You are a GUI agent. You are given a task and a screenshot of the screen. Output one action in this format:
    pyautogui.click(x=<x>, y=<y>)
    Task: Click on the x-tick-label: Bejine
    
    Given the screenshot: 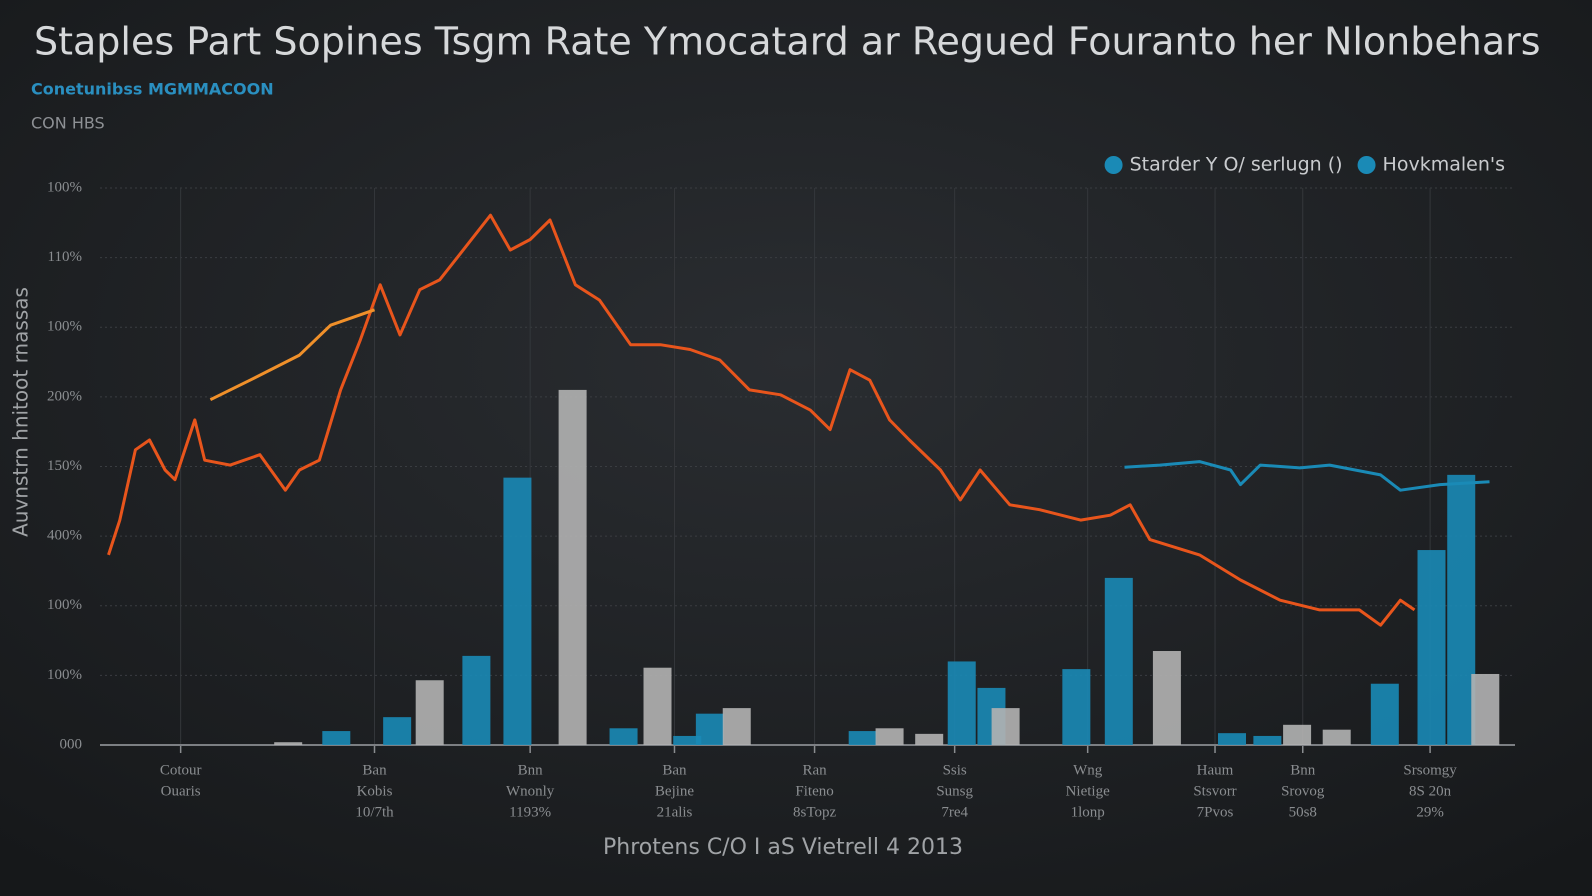 What is the action you would take?
    pyautogui.click(x=674, y=791)
    